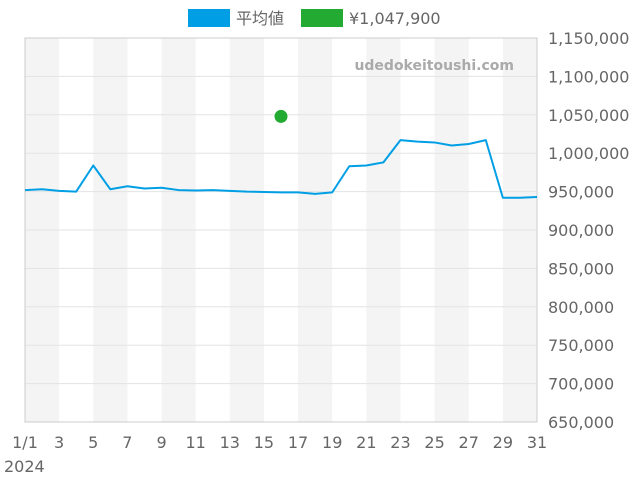  Describe the element at coordinates (230, 442) in the screenshot. I see `x-tick-label: 13` at that location.